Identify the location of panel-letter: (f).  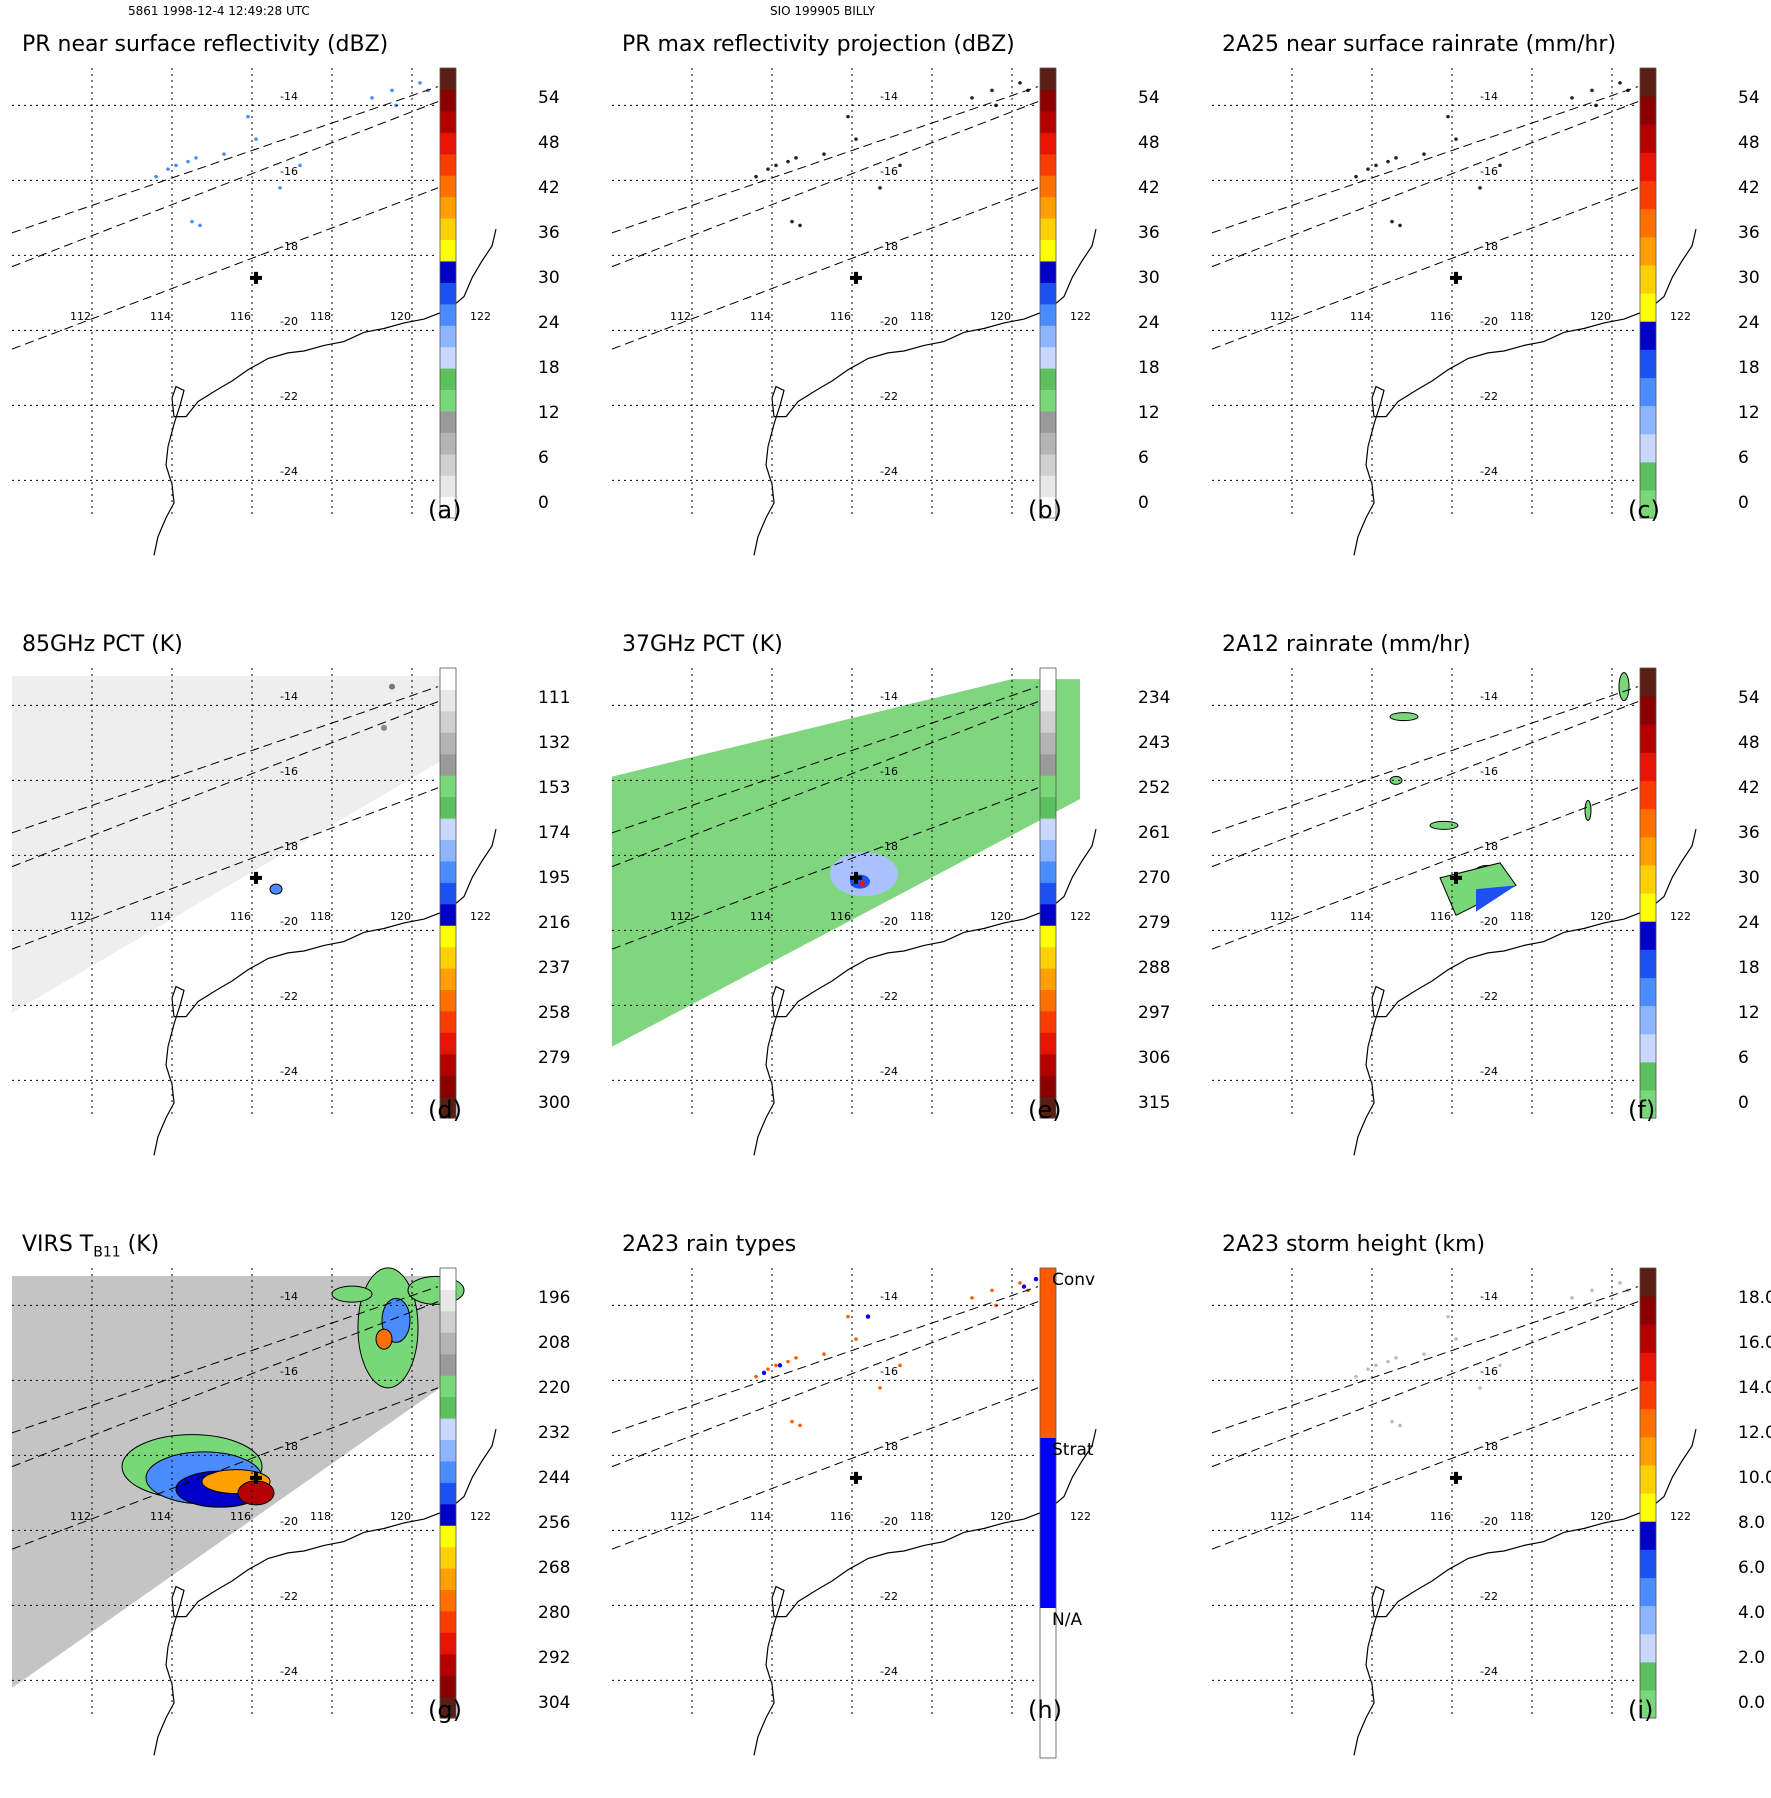
(1642, 1110).